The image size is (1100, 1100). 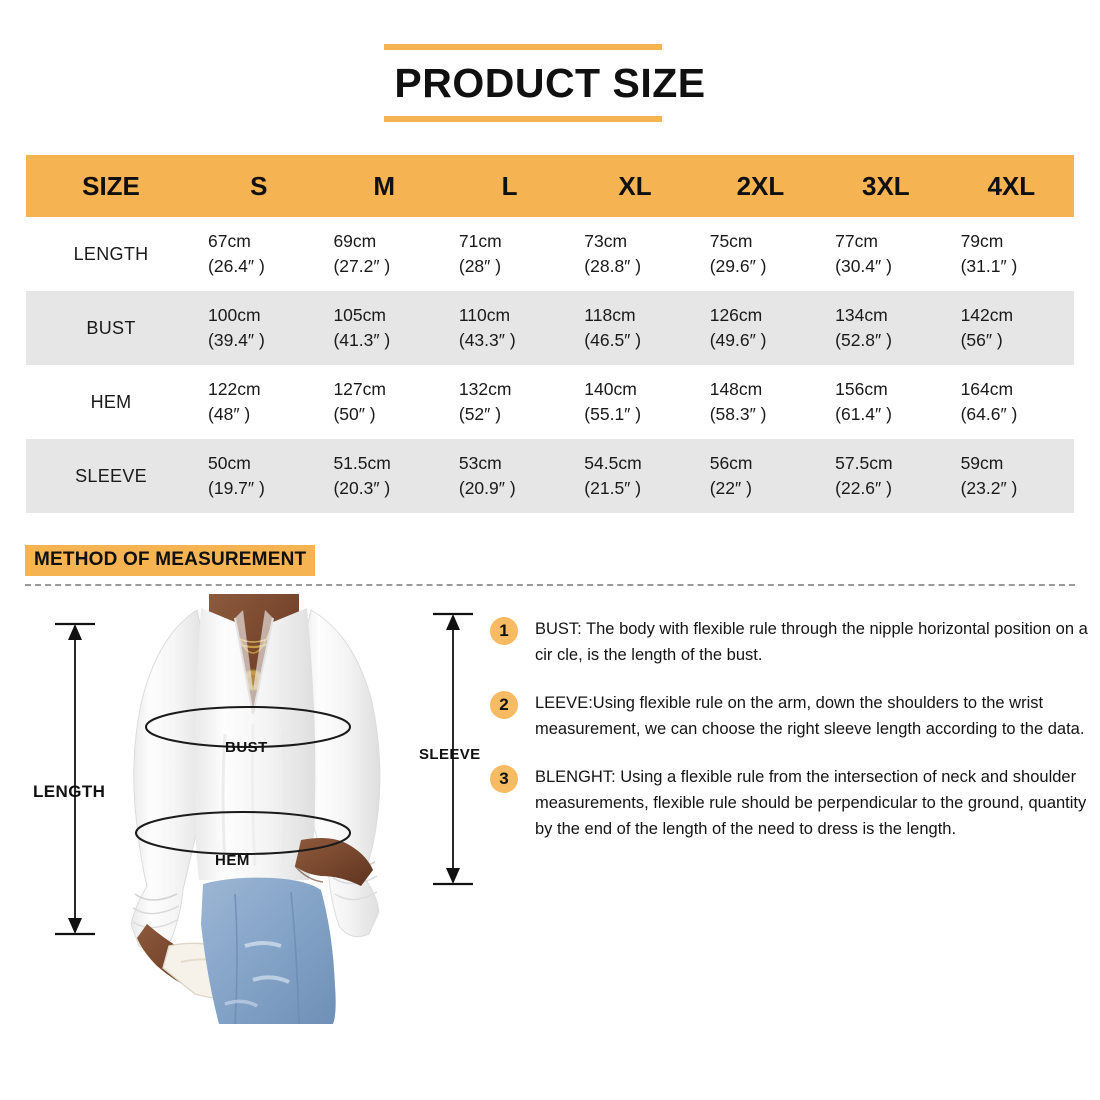 I want to click on row-label-bust: BUST, so click(x=111, y=328).